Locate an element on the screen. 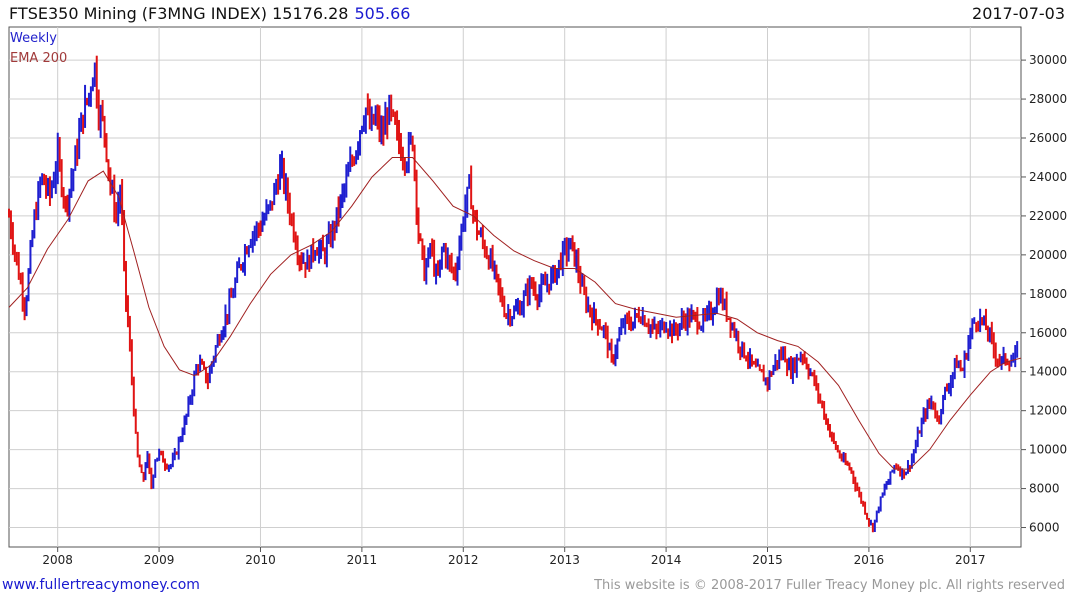 The image size is (1075, 600). x-tick-label: 2015 is located at coordinates (767, 560).